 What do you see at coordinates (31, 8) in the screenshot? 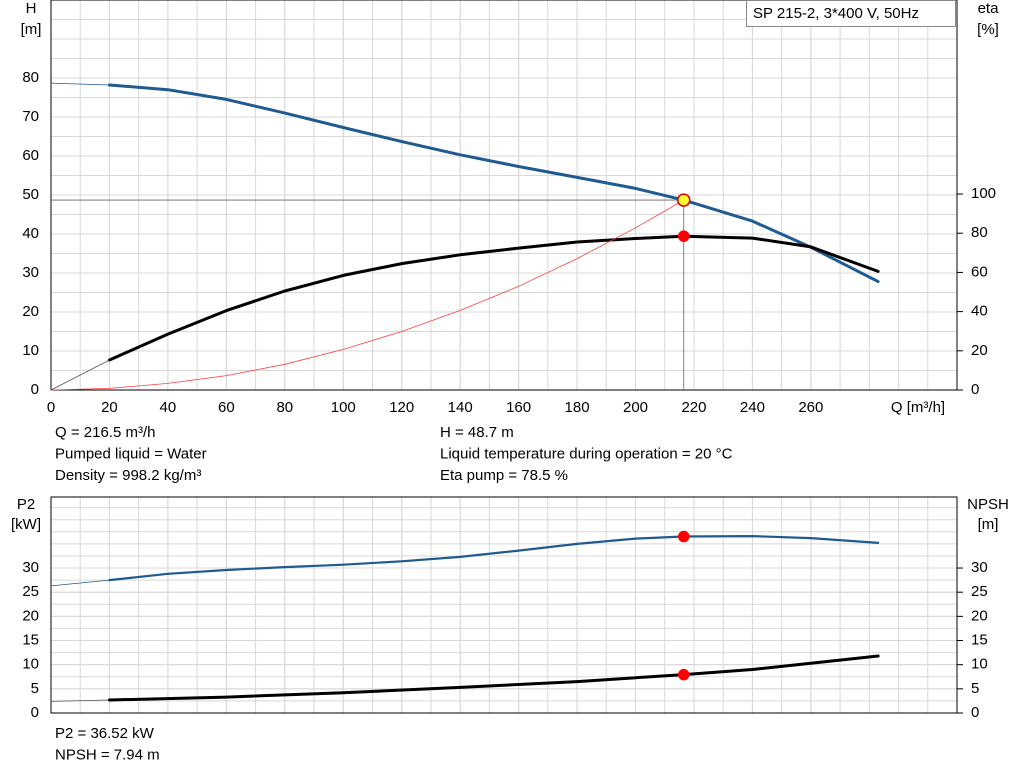
I see `y-axis-label: H` at bounding box center [31, 8].